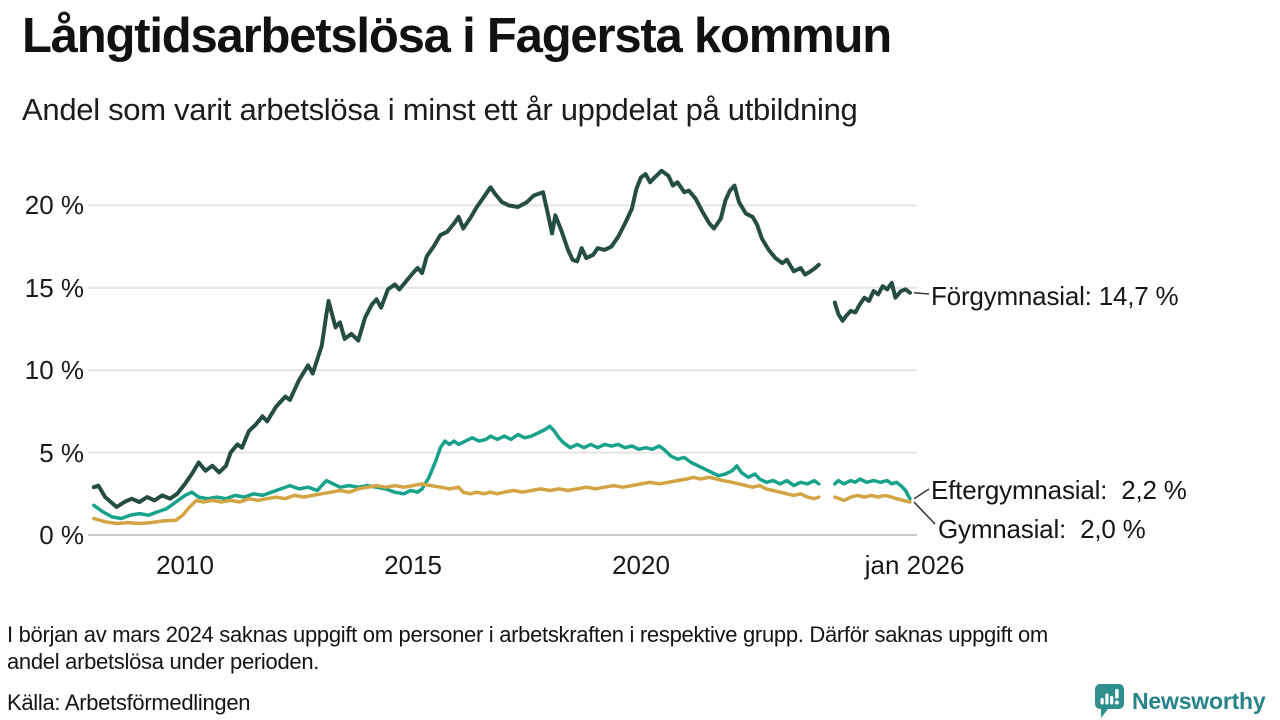  Describe the element at coordinates (872, 301) in the screenshot. I see `series-line-forgymnasial-after-gap` at that location.